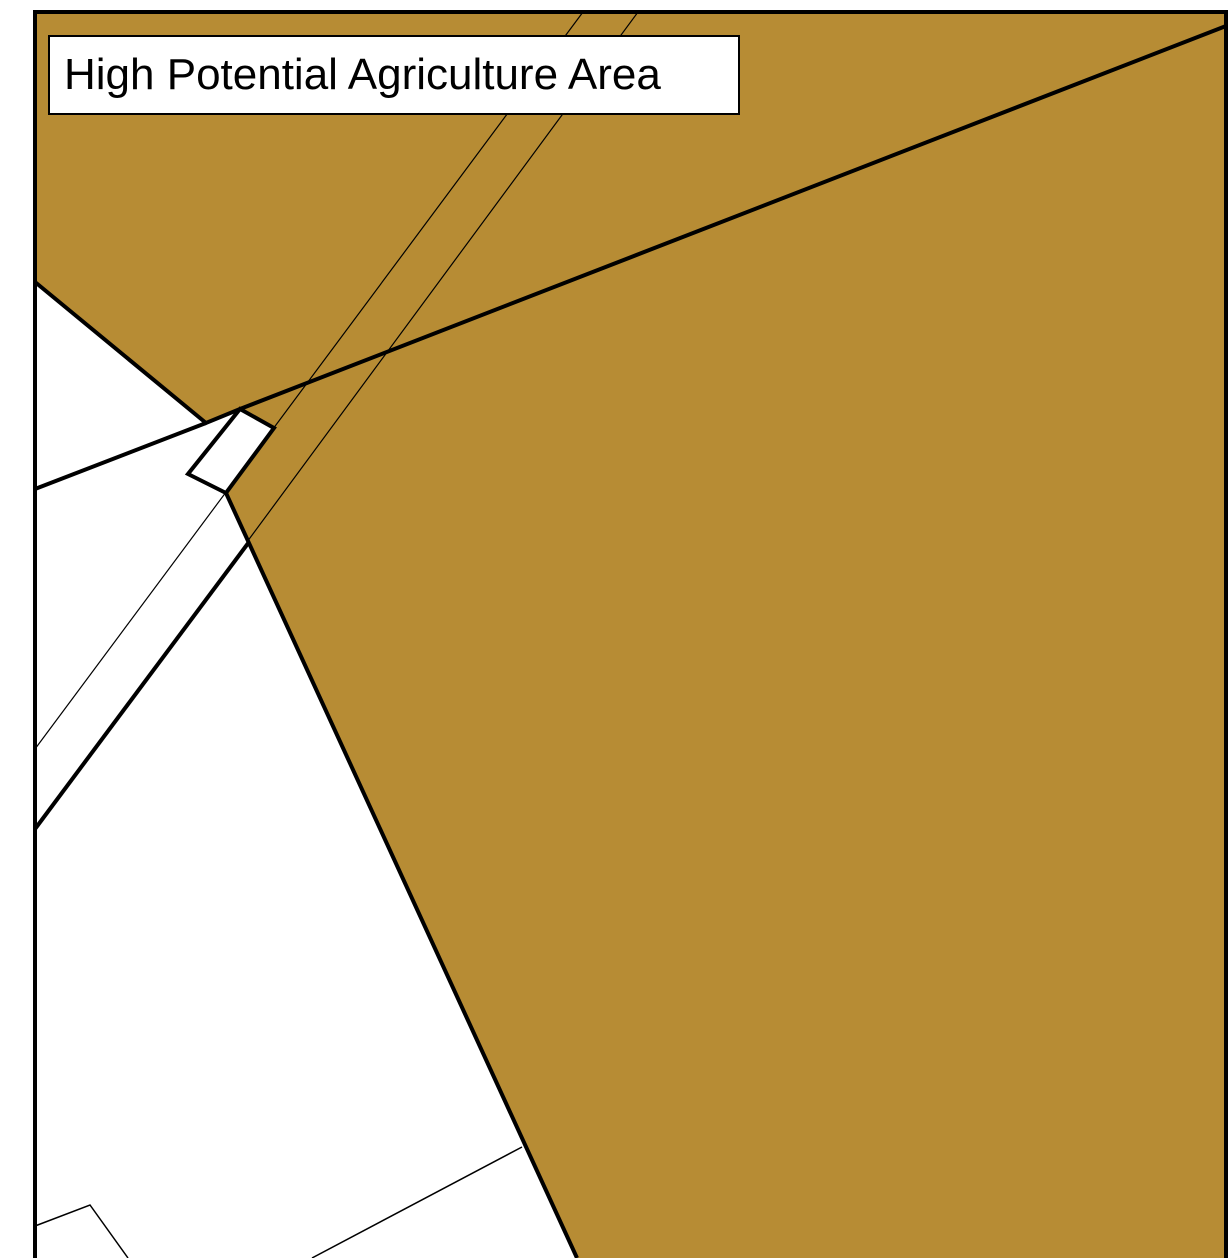 Image resolution: width=1228 pixels, height=1258 pixels. Describe the element at coordinates (81, 1231) in the screenshot. I see `parcel-line-bottom-left` at that location.